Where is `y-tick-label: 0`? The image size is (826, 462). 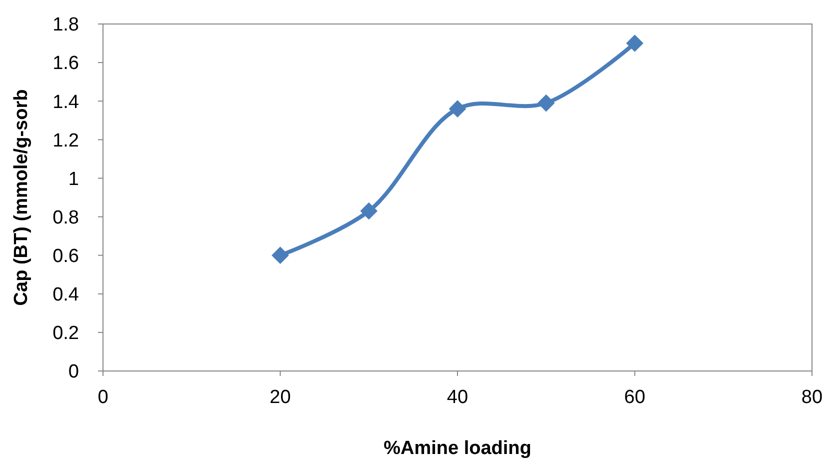
y-tick-label: 0 is located at coordinates (73, 372).